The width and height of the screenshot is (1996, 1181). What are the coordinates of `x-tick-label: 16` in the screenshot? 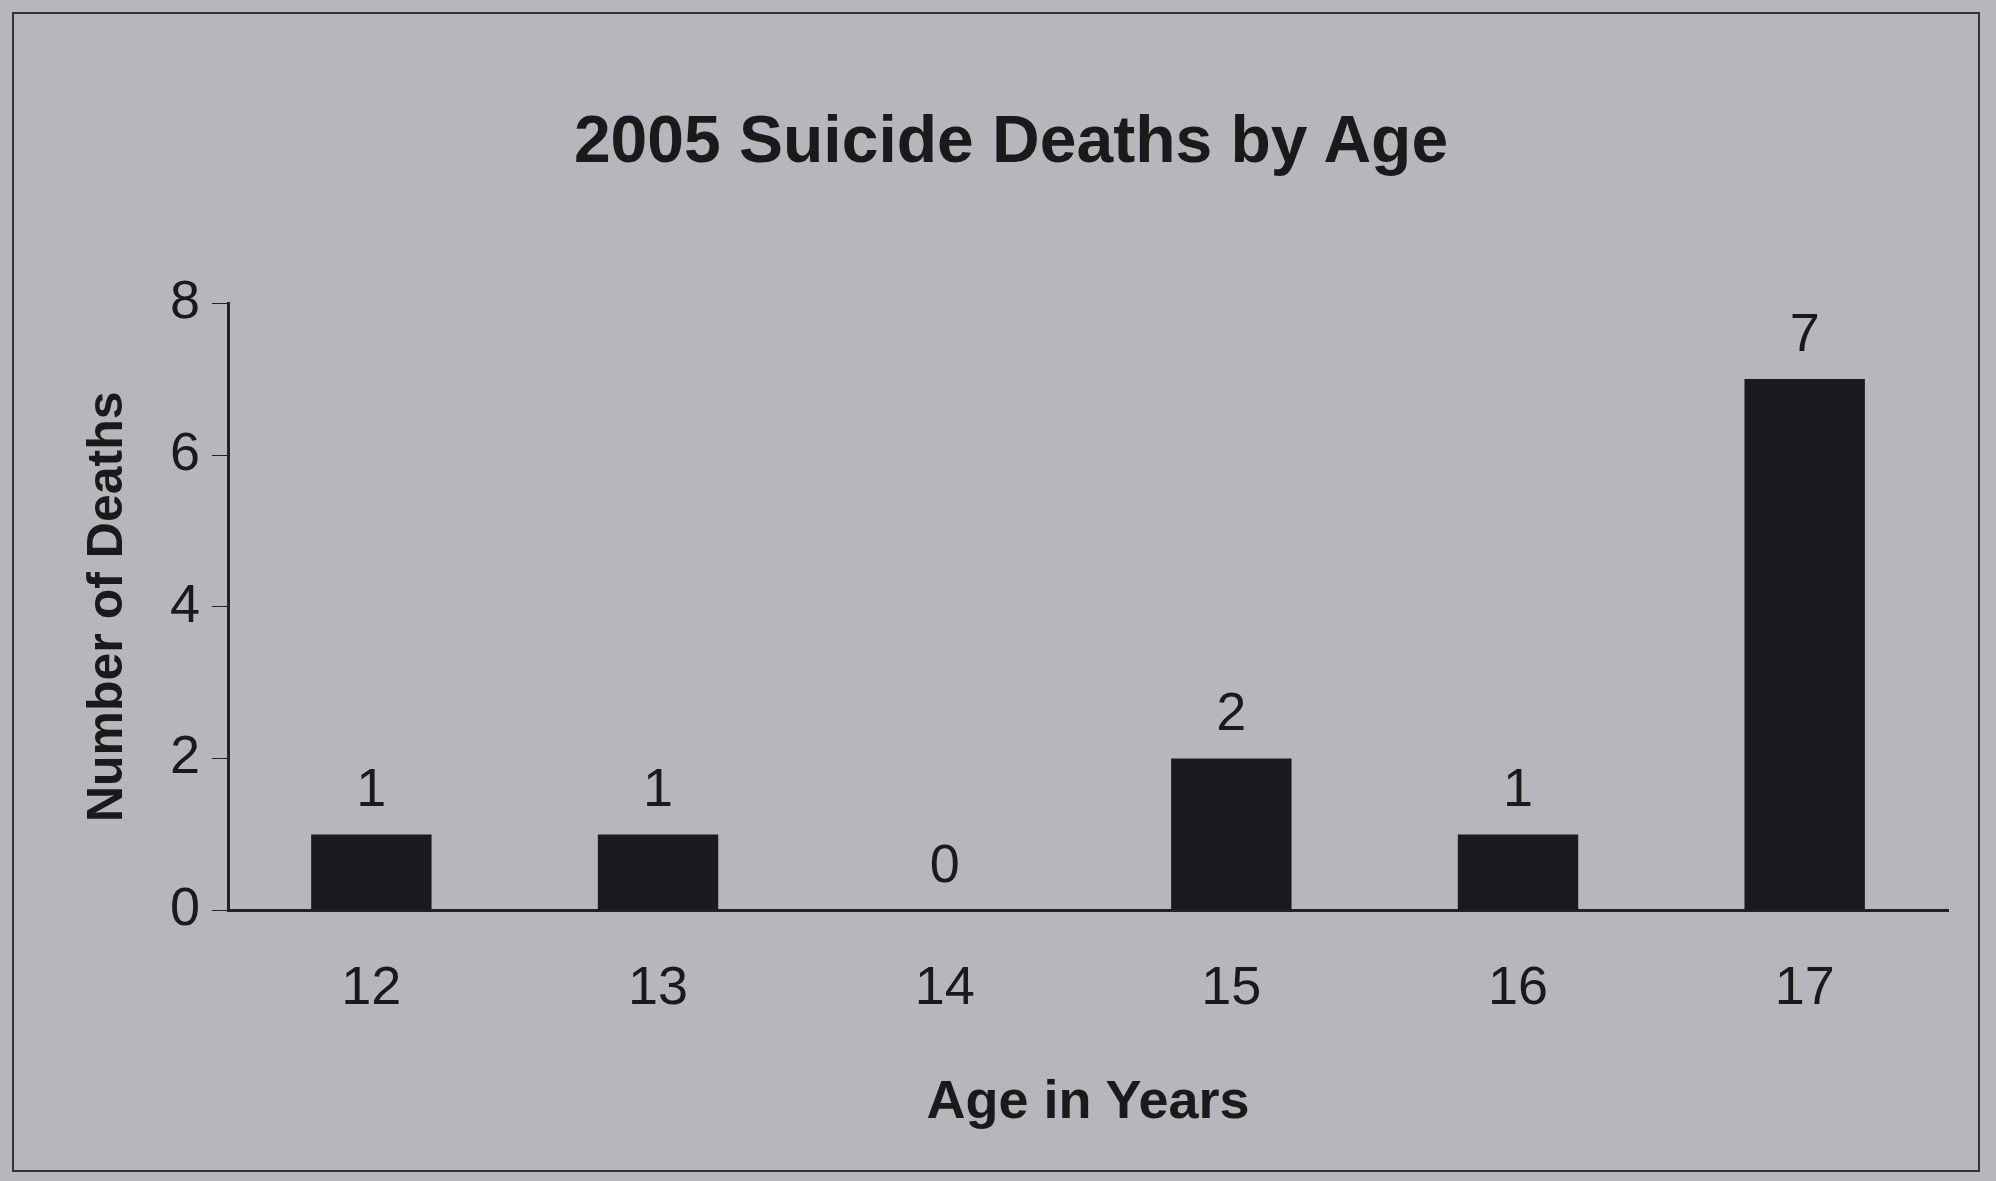 It's located at (1518, 984).